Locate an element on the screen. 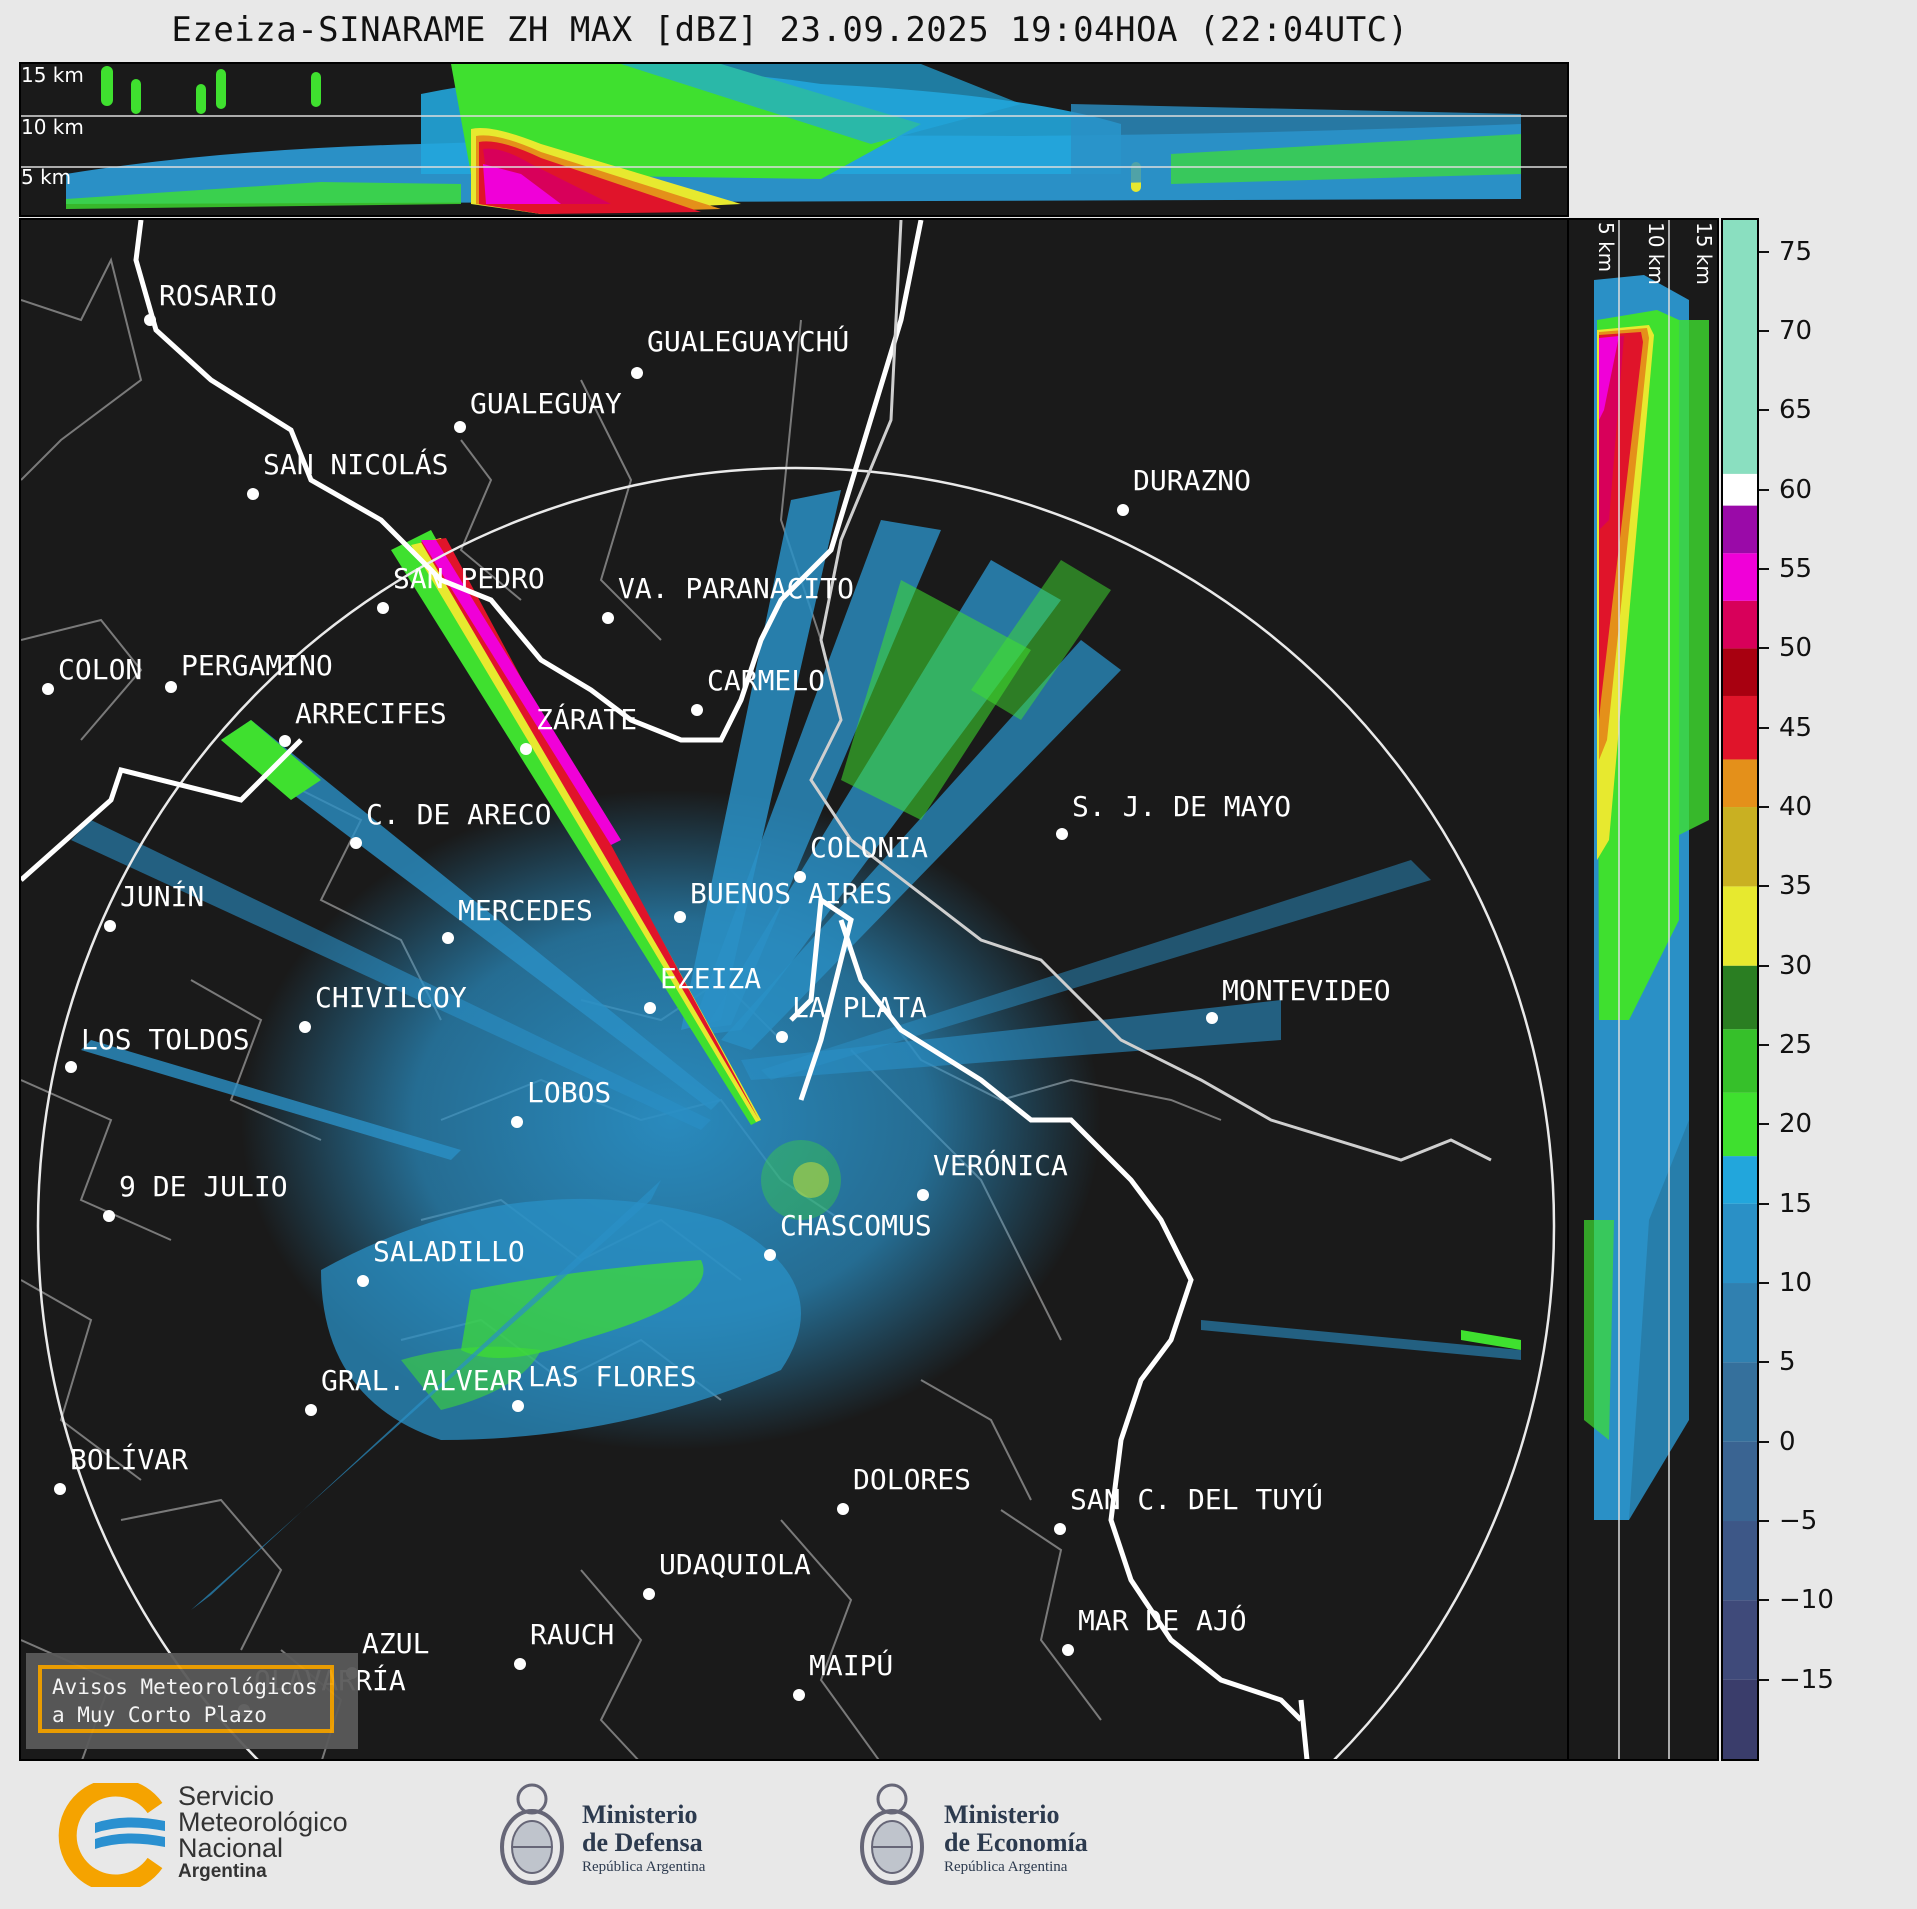 The height and width of the screenshot is (1909, 1917). top-height-profile: 15 km 10 km 5 km is located at coordinates (794, 139).